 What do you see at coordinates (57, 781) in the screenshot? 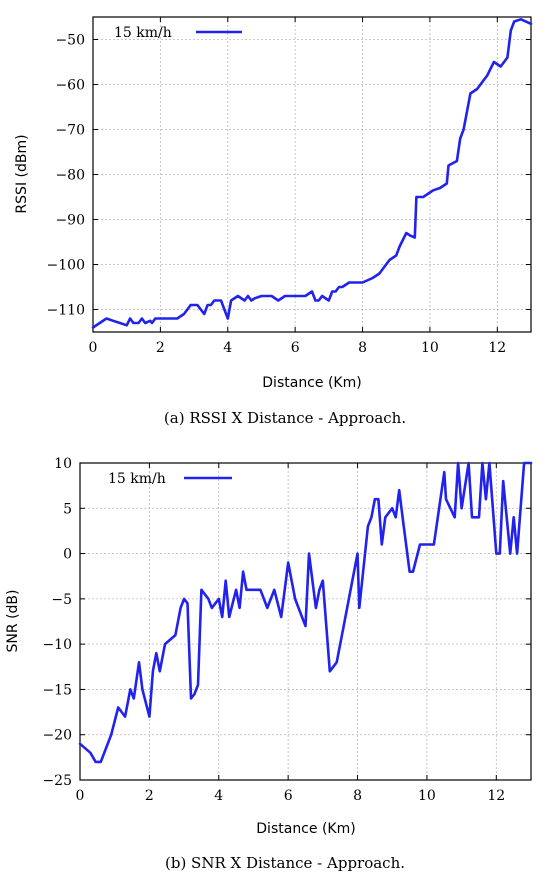
I see `snr-y-tick-label: −25` at bounding box center [57, 781].